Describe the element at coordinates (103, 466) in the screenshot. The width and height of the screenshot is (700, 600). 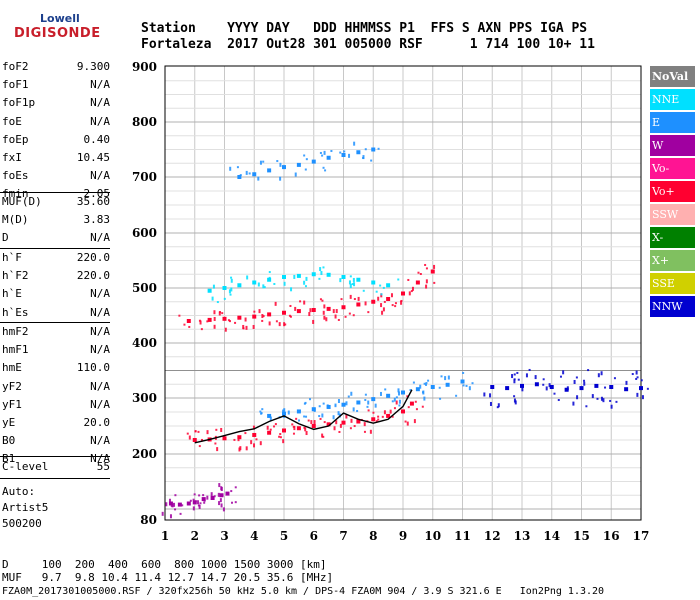
I see `clevel-value: 55` at that location.